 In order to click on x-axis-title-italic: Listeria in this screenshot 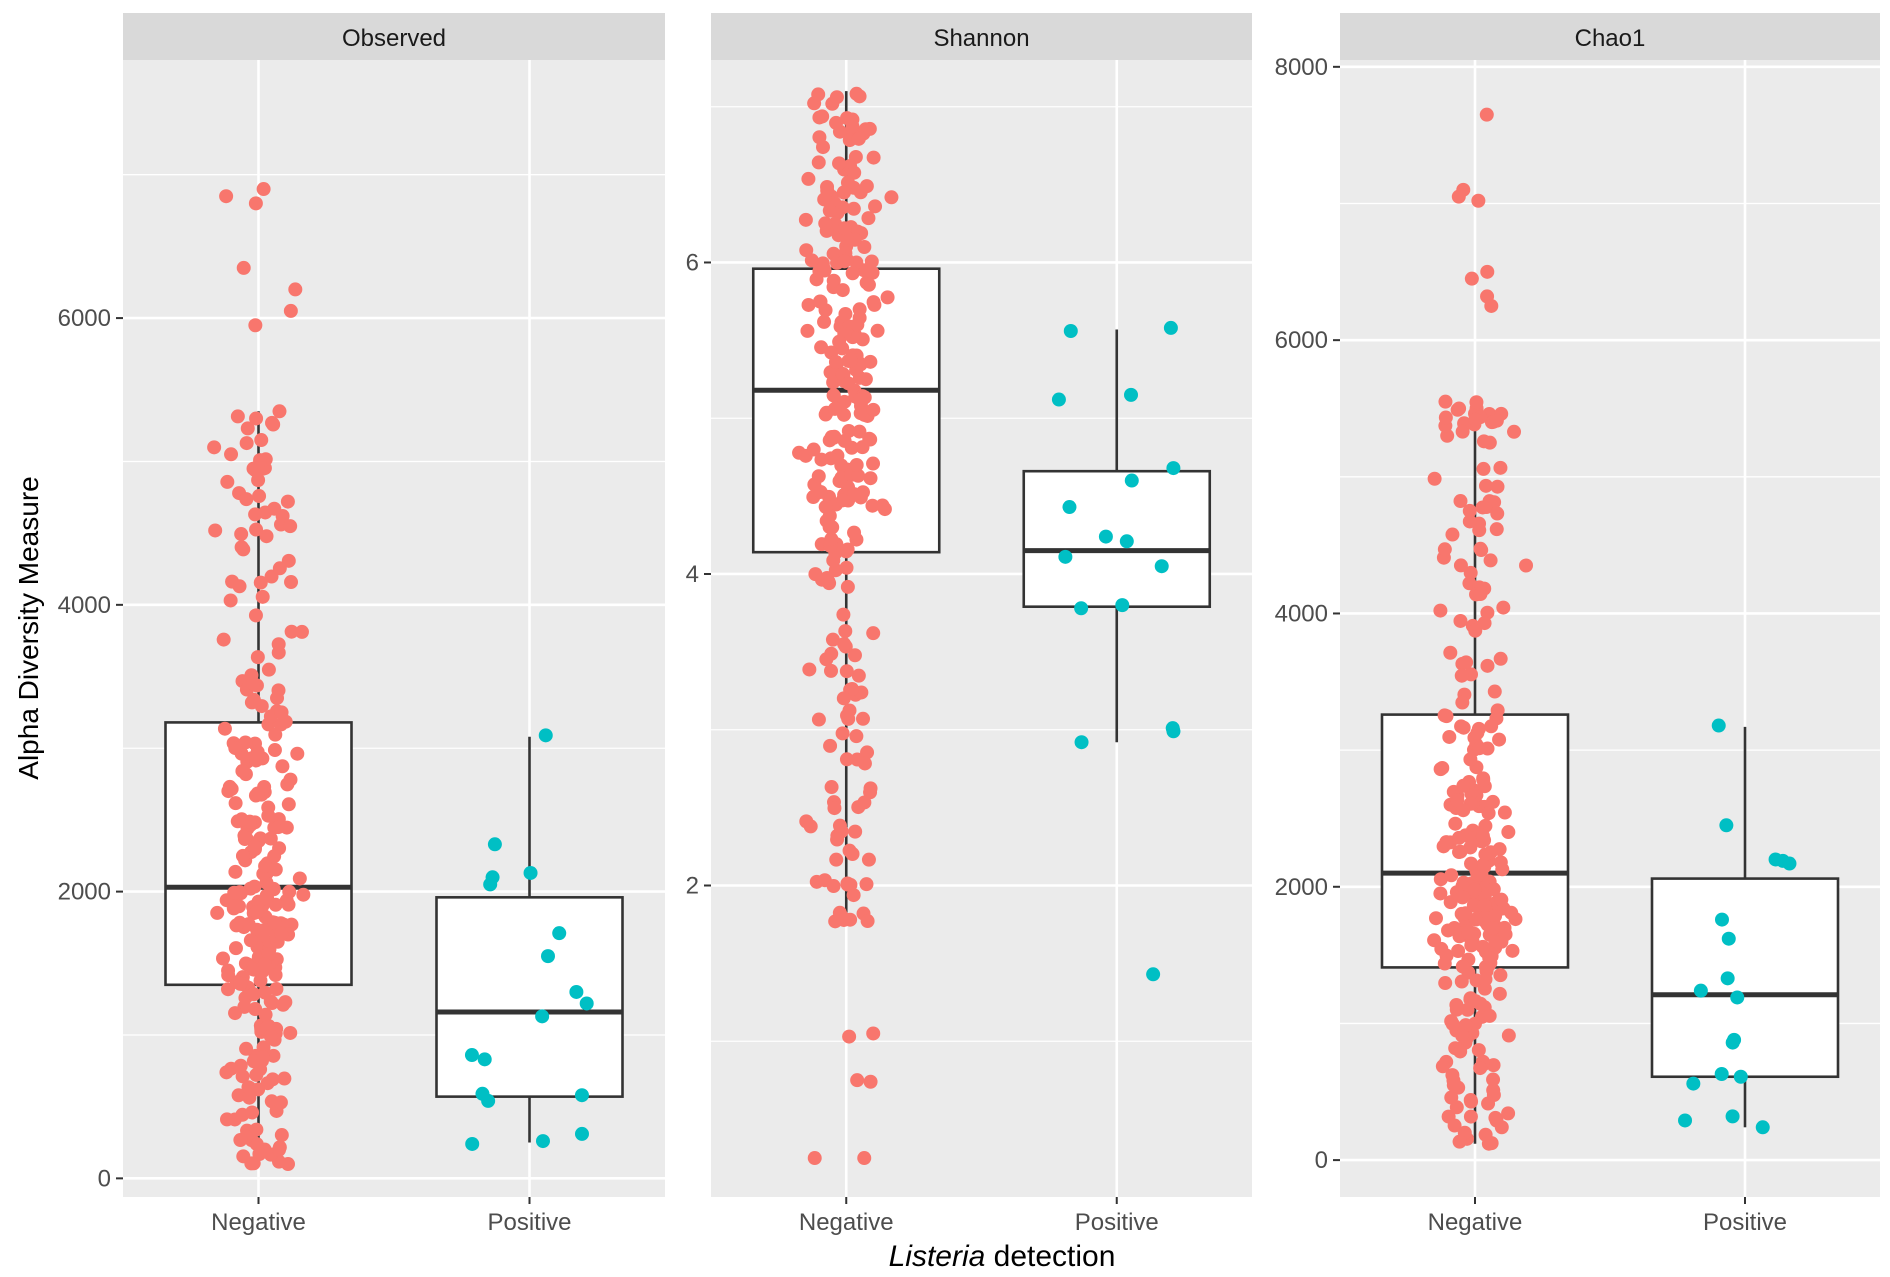, I will do `click(937, 1256)`.